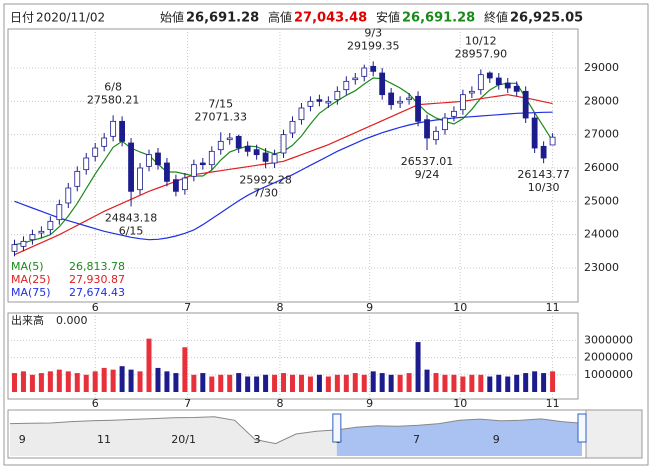 The width and height of the screenshot is (653, 470). What do you see at coordinates (388, 17) in the screenshot?
I see `low-label: 安値` at bounding box center [388, 17].